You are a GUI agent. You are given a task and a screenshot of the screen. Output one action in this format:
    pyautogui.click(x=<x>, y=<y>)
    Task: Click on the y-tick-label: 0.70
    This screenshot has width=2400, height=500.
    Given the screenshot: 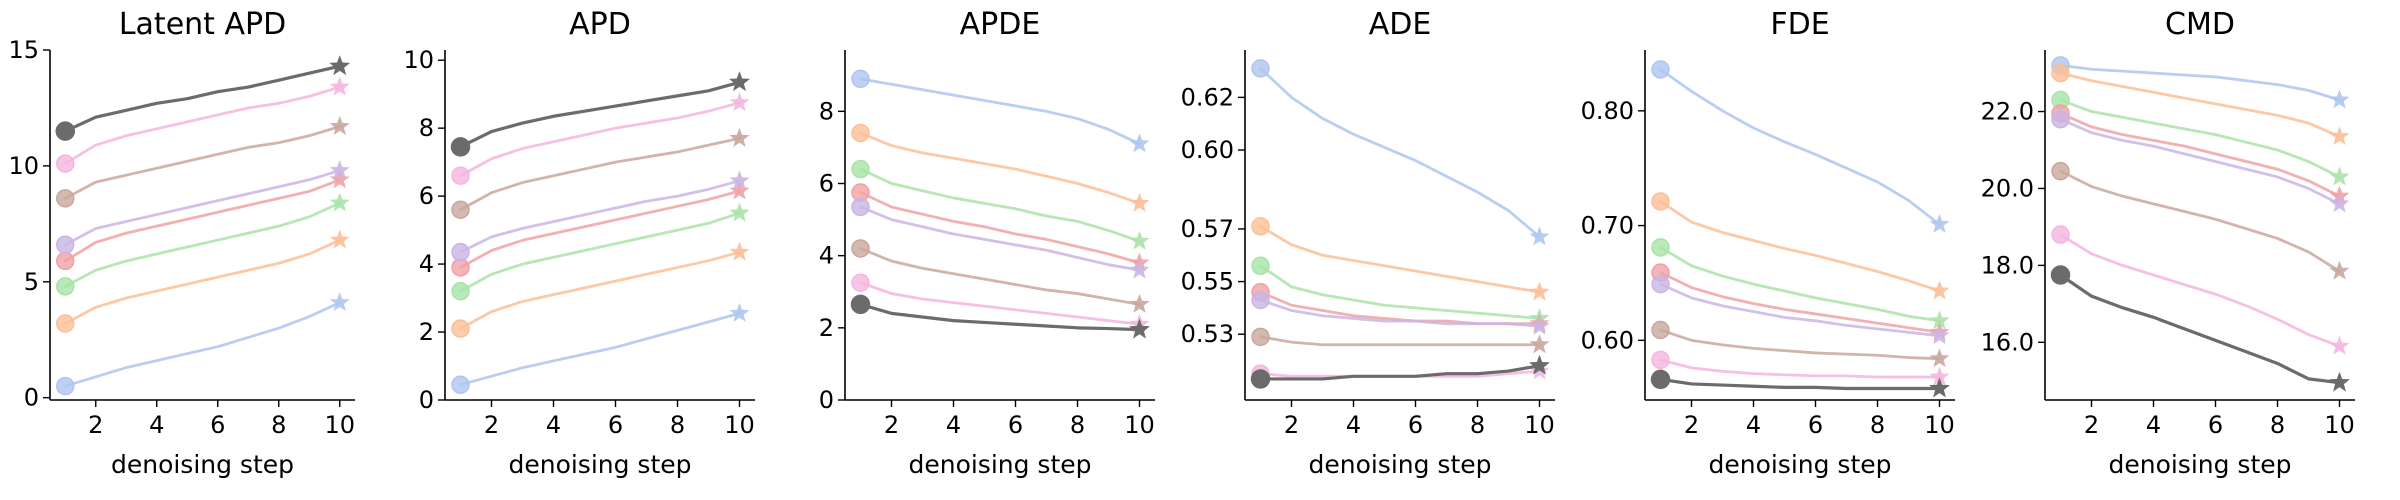 What is the action you would take?
    pyautogui.click(x=1607, y=226)
    